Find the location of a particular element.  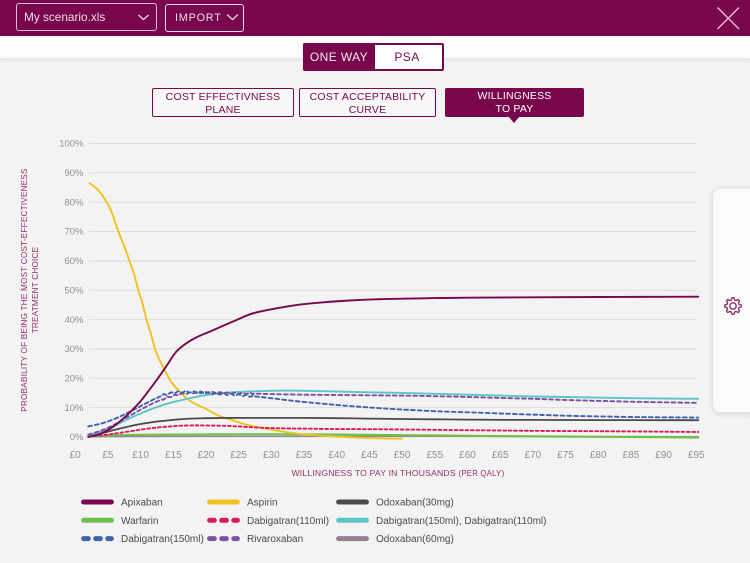

svg-text: £25 is located at coordinates (238, 455).